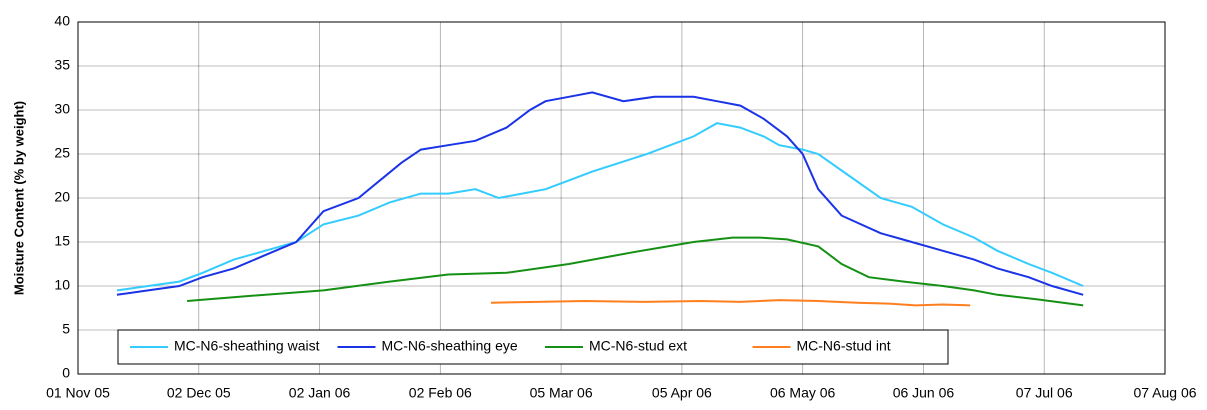 This screenshot has width=1207, height=410. What do you see at coordinates (924, 393) in the screenshot?
I see `x-tick-label: 06 Jun 06` at bounding box center [924, 393].